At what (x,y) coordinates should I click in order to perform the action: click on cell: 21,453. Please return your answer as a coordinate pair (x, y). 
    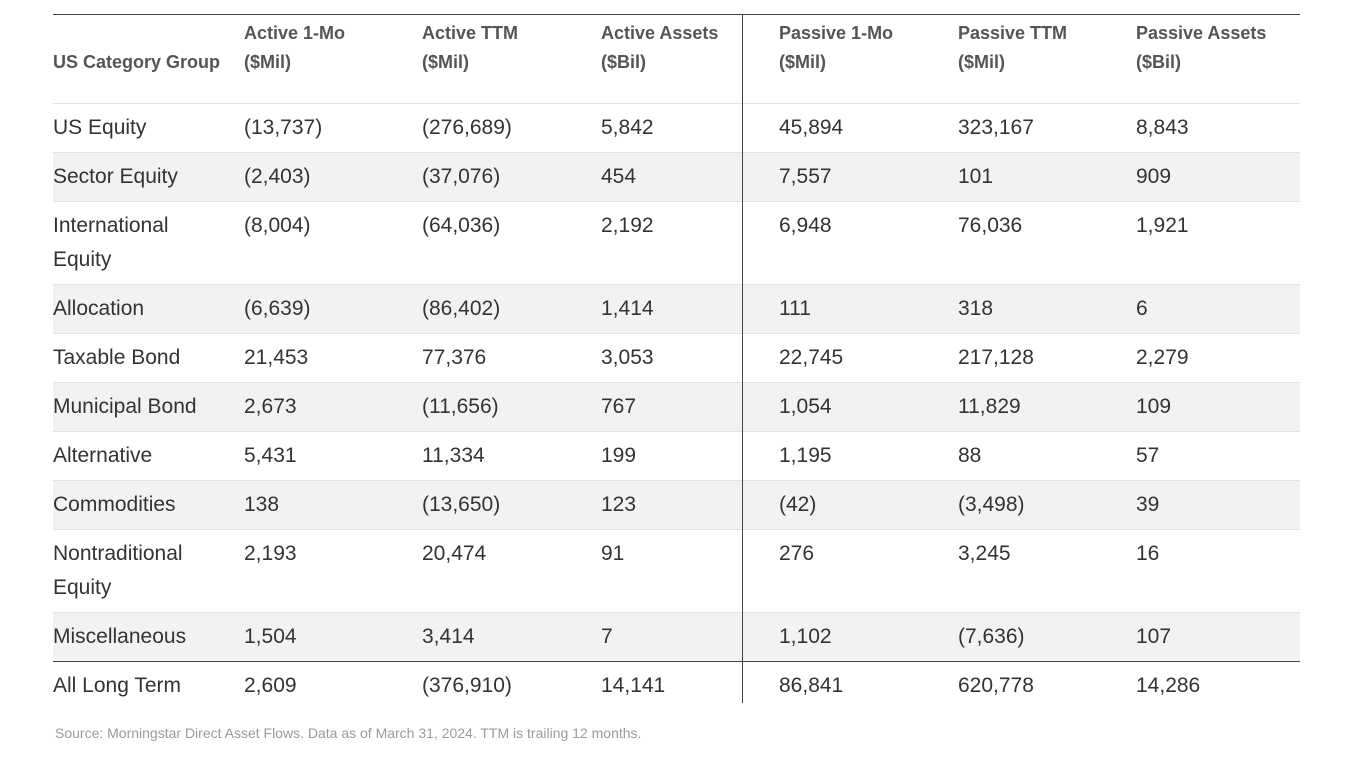
    Looking at the image, I should click on (333, 358).